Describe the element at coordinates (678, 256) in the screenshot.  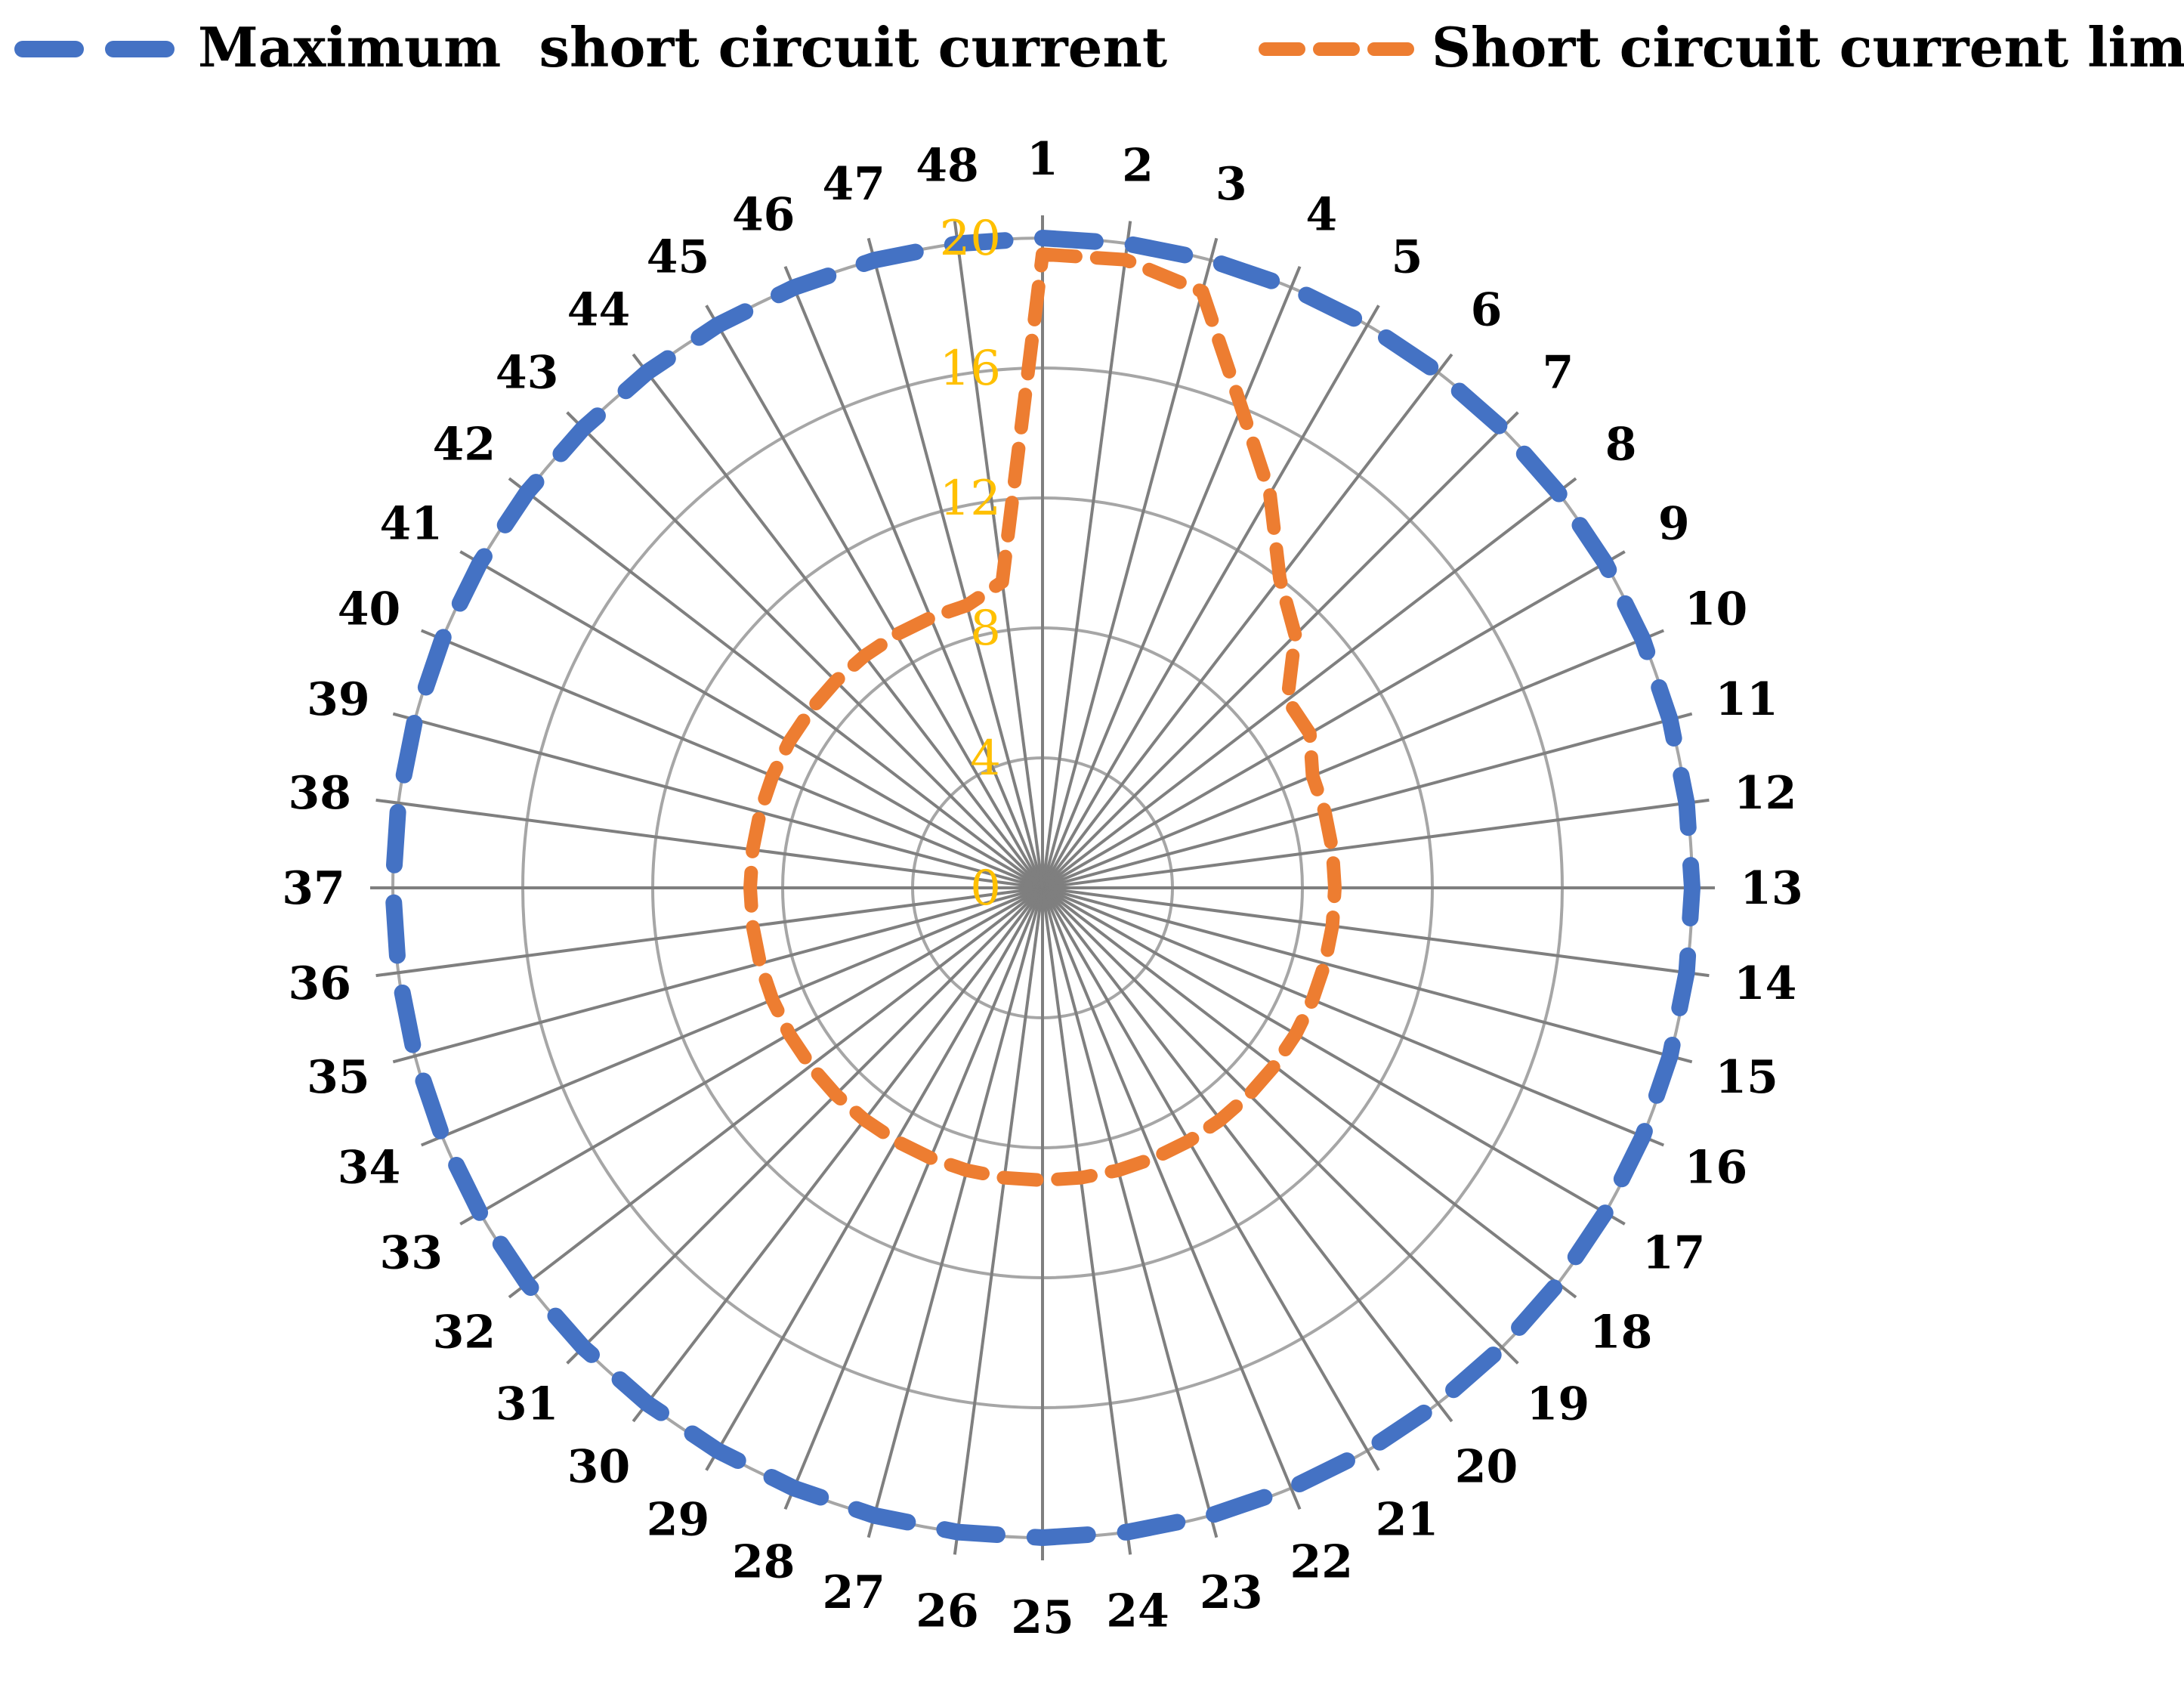
I see `category-label-45: 45` at that location.